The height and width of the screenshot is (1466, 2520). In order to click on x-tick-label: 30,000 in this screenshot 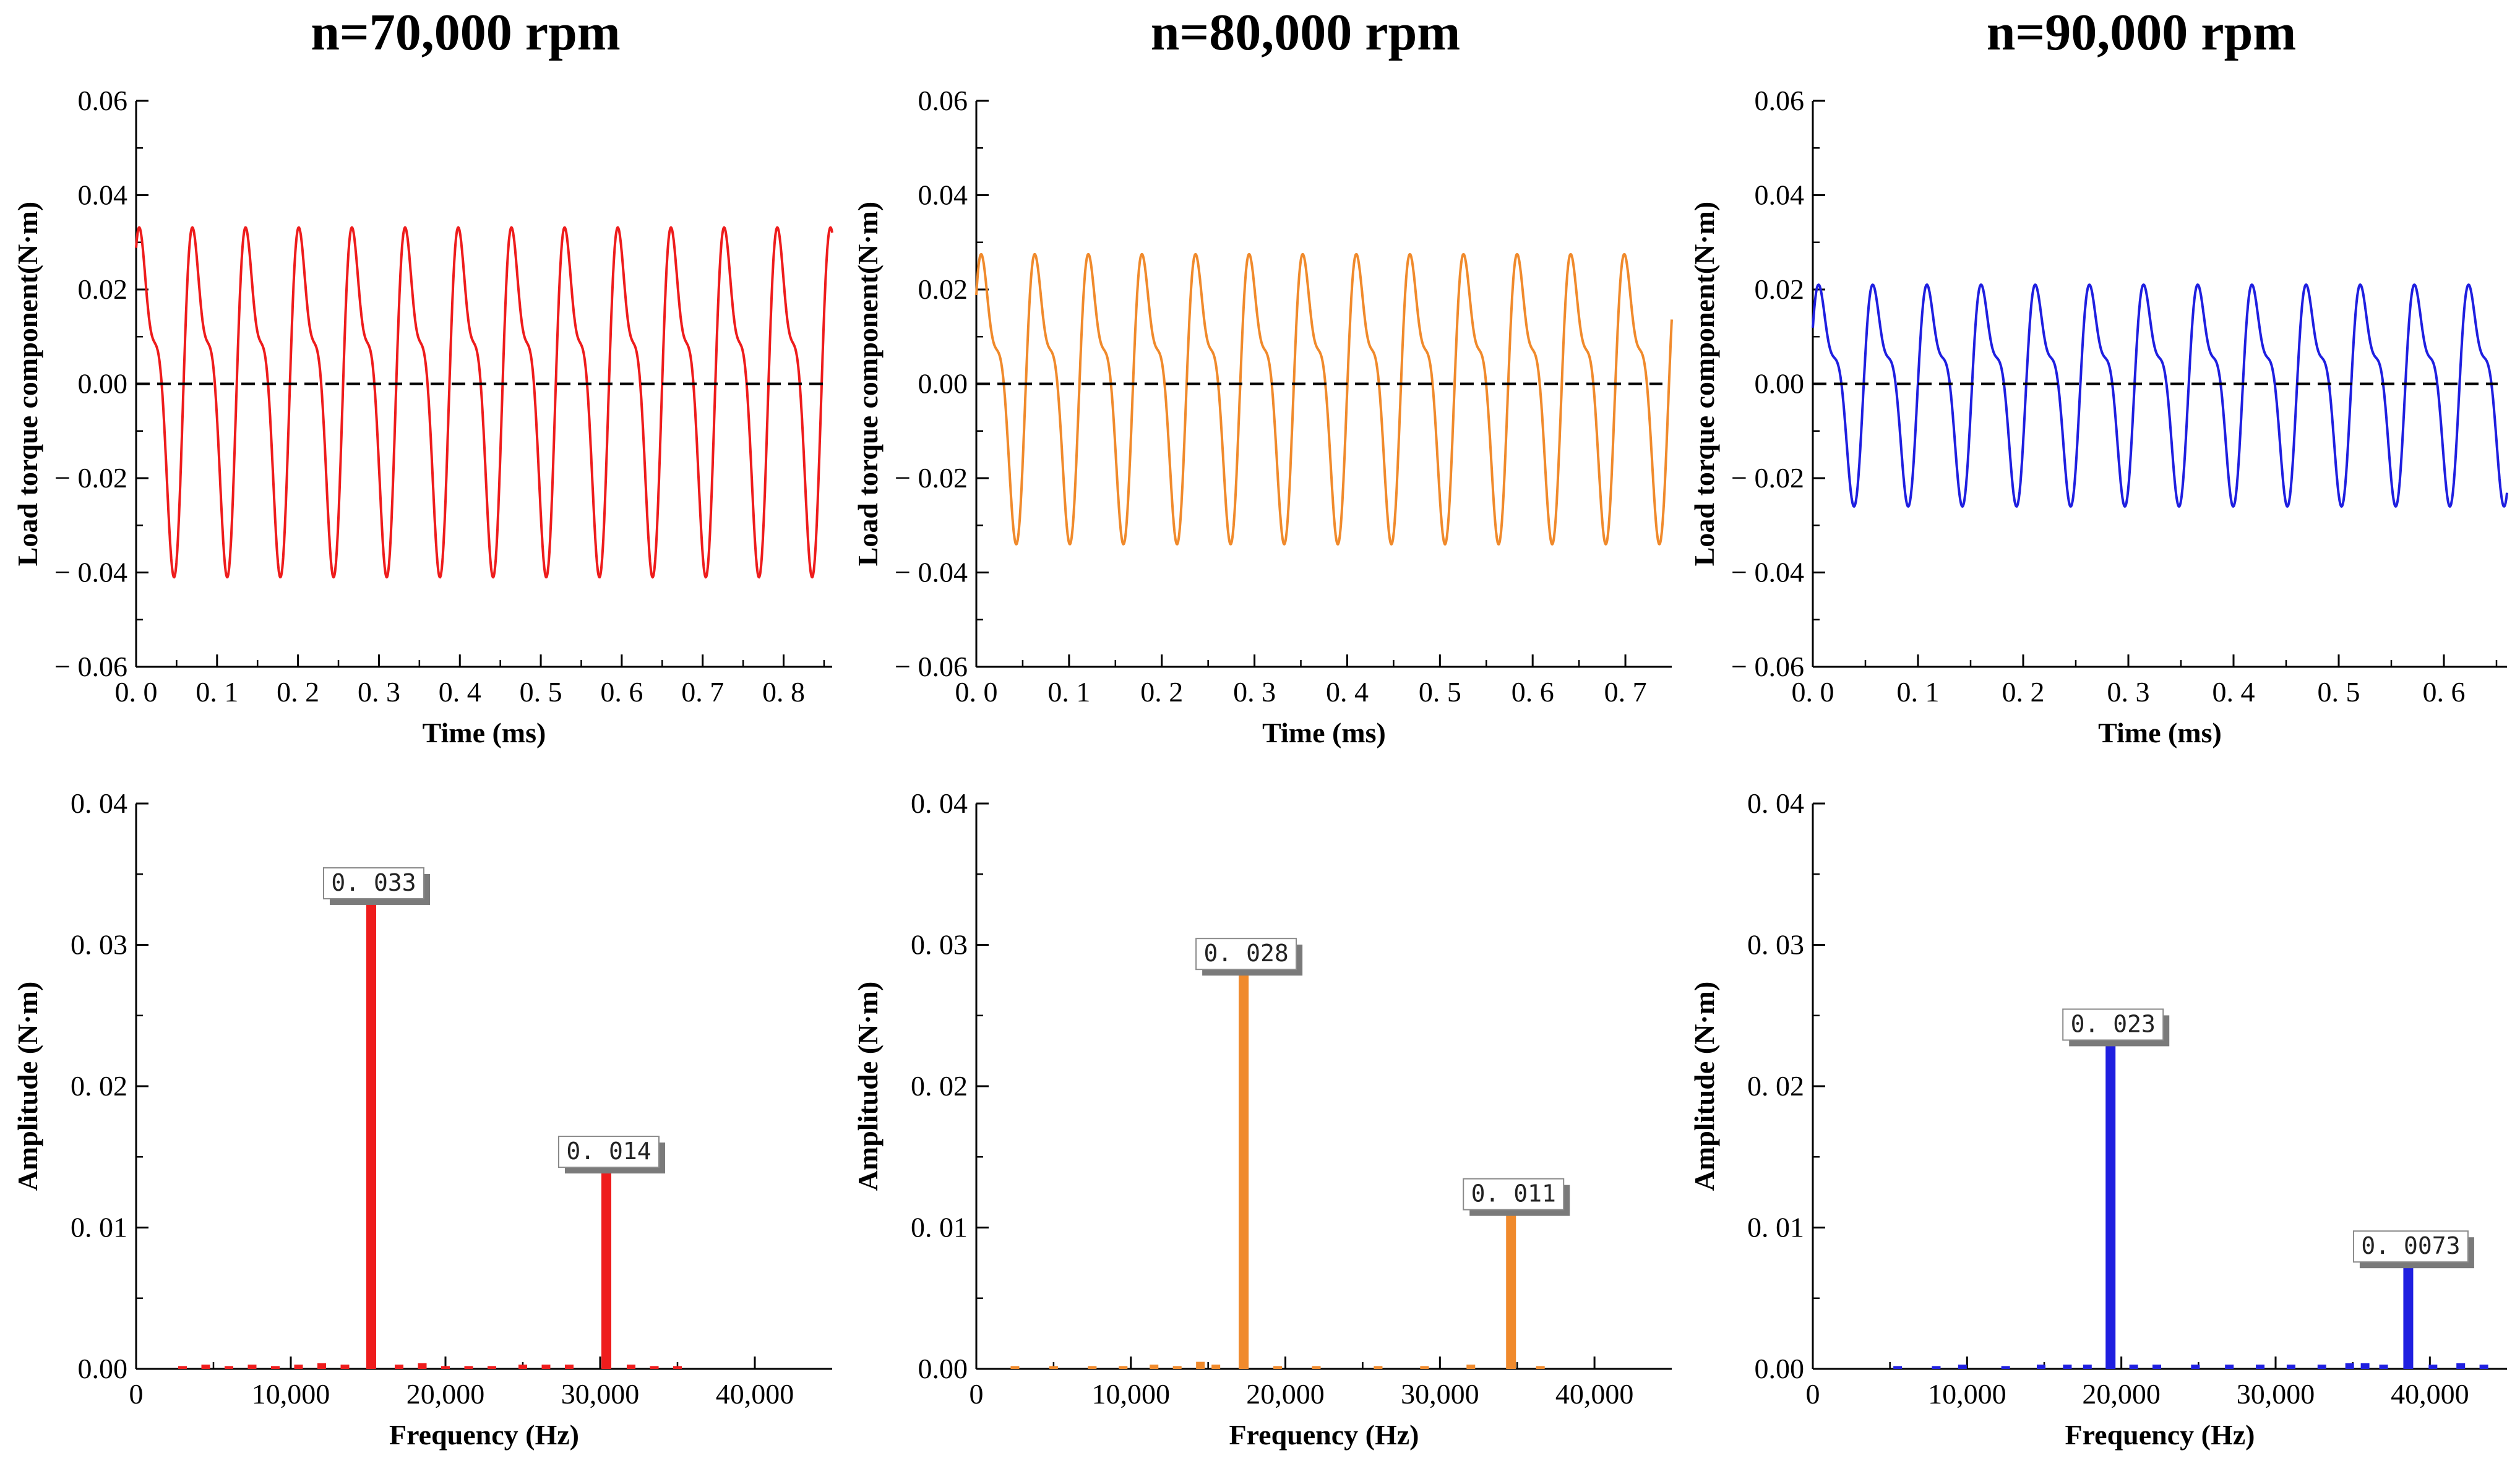, I will do `click(600, 1394)`.